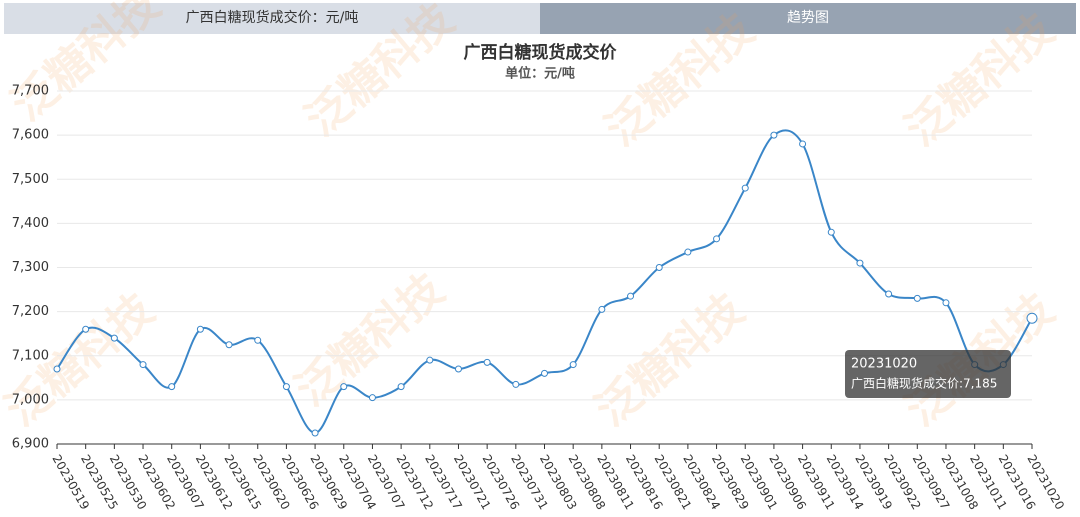 The height and width of the screenshot is (517, 1080). I want to click on y-tick-label: 7,200, so click(30, 311).